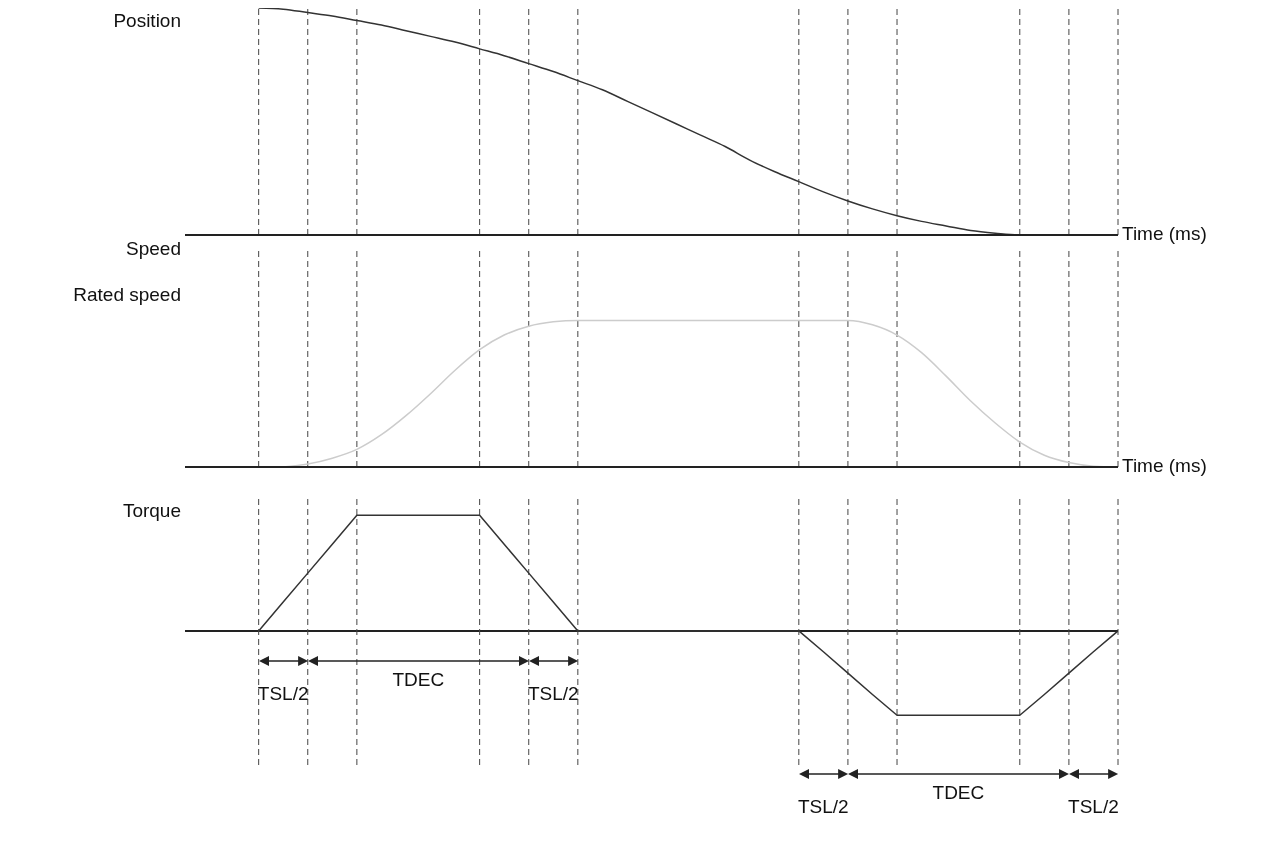 The width and height of the screenshot is (1266, 841). What do you see at coordinates (418, 679) in the screenshot?
I see `annotation: TDEC` at bounding box center [418, 679].